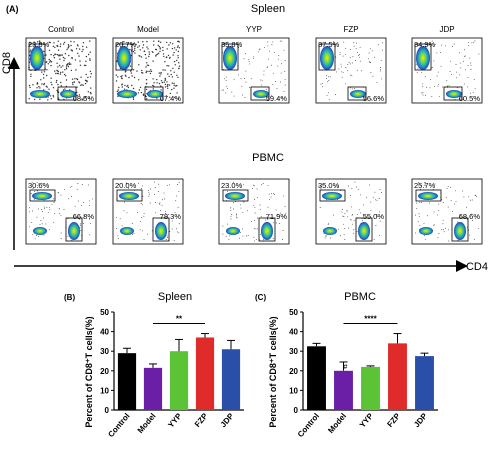 This screenshot has height=463, width=500. What do you see at coordinates (360, 297) in the screenshot?
I see `panel-c-title: PBMC` at bounding box center [360, 297].